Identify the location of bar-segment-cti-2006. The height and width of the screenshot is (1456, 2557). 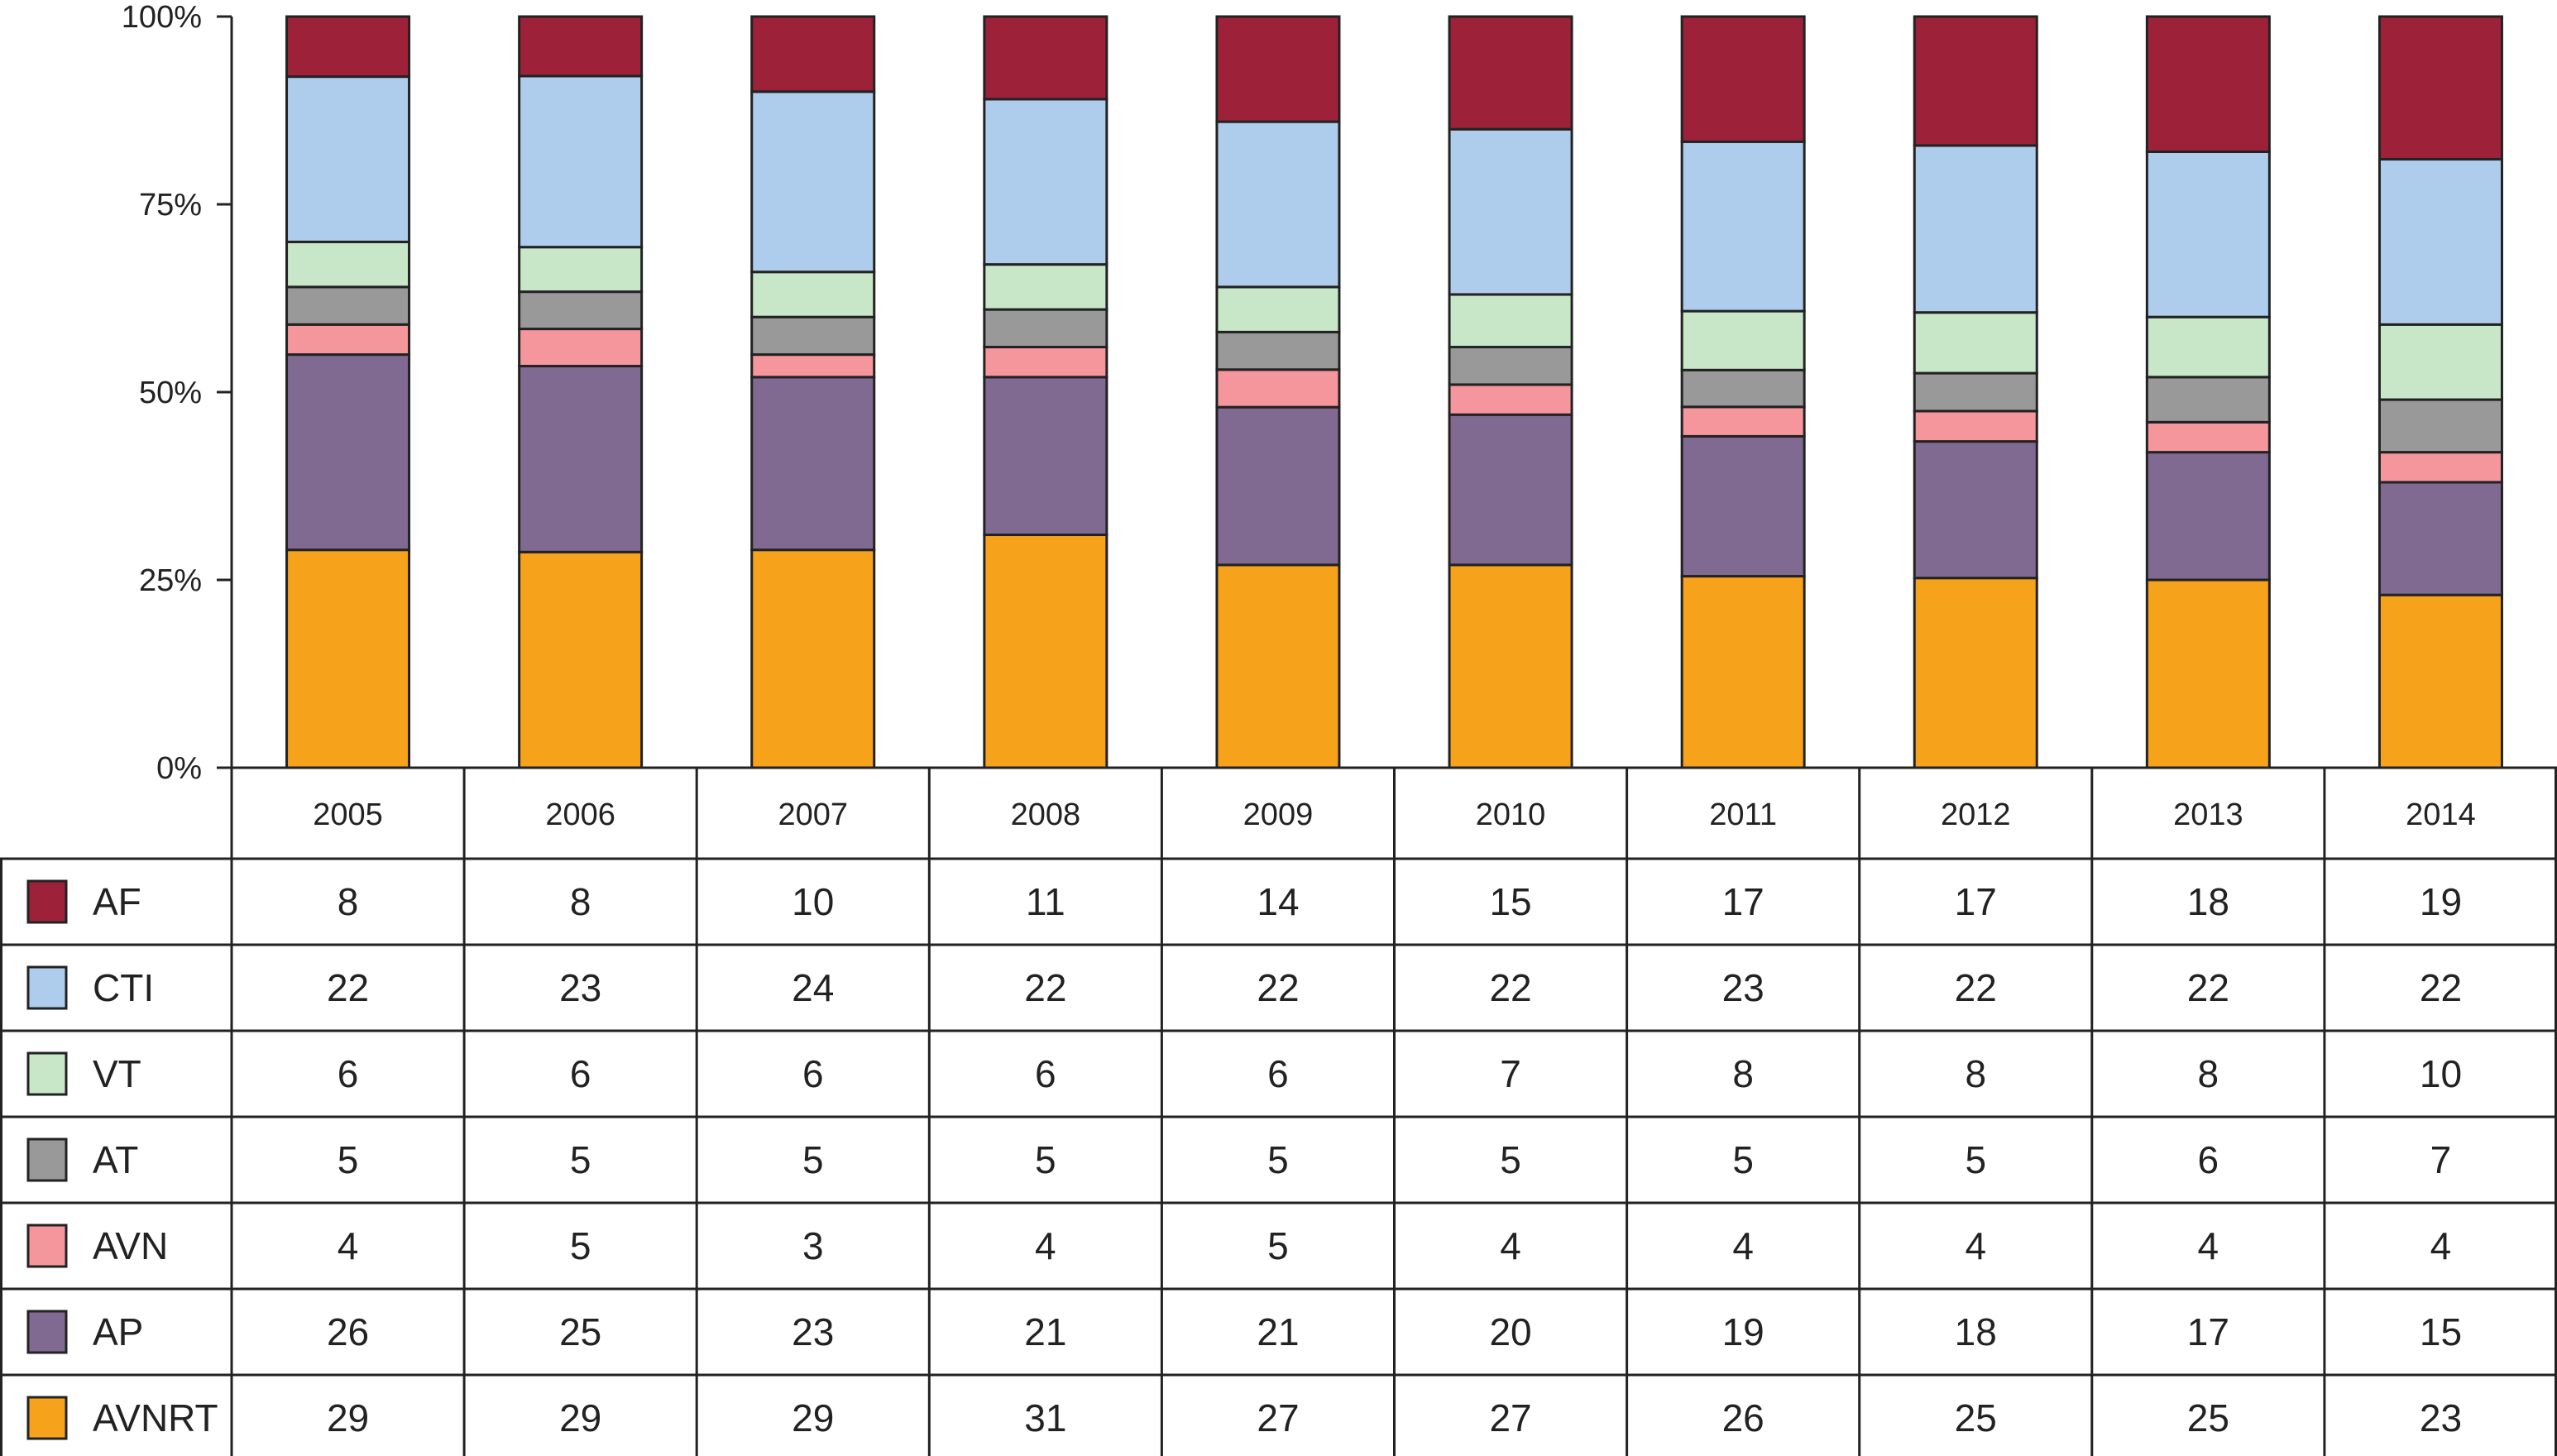
(581, 161).